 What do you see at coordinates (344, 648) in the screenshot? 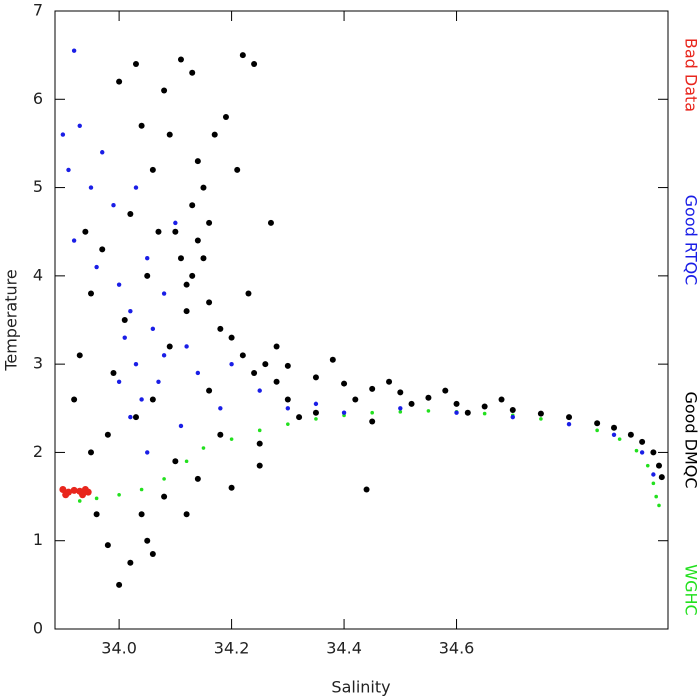
I see `x-tick-label: 34.4` at bounding box center [344, 648].